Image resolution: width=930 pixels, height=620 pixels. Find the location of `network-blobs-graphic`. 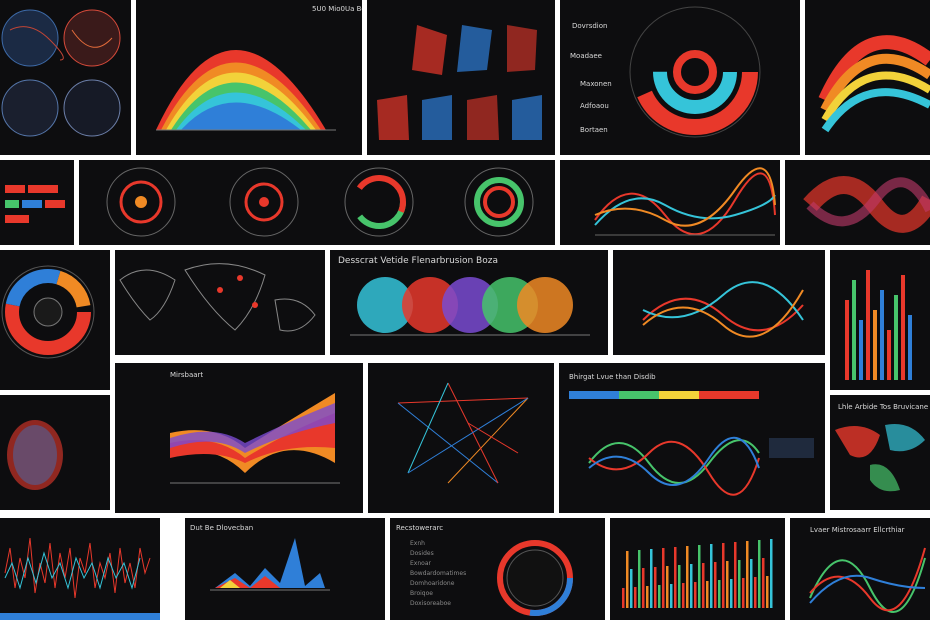

network-blobs-graphic is located at coordinates (459, 82).